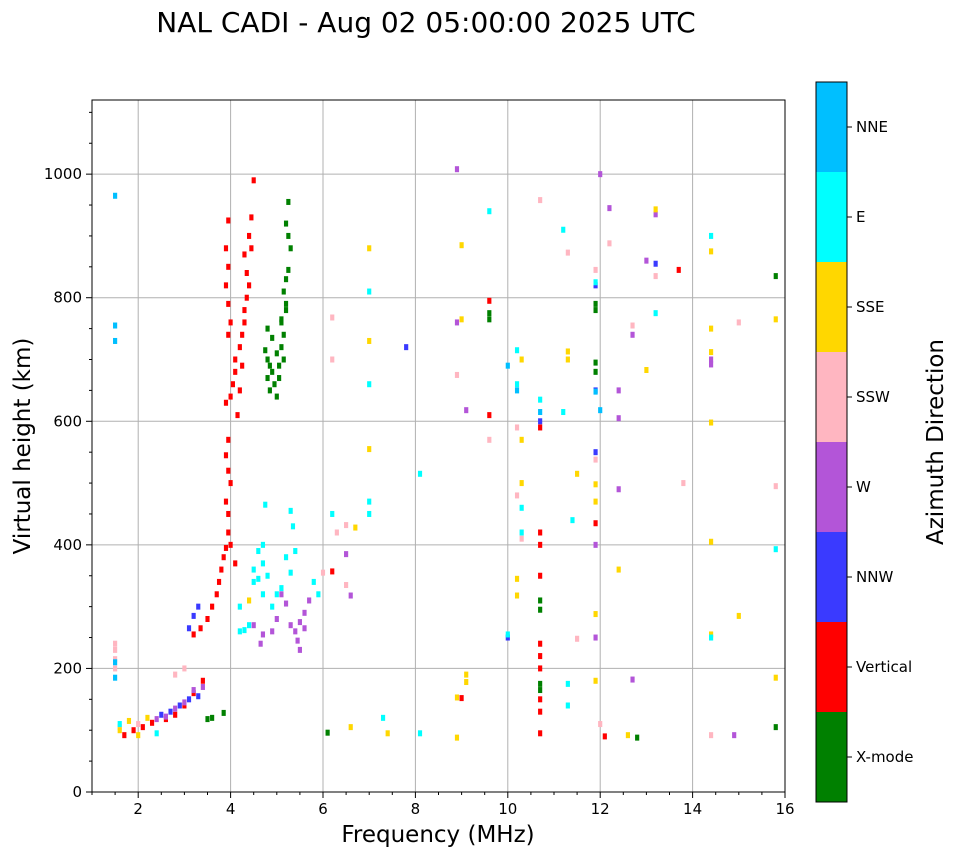 Image resolution: width=958 pixels, height=861 pixels. I want to click on colorbar-tick-label: NNW, so click(874, 577).